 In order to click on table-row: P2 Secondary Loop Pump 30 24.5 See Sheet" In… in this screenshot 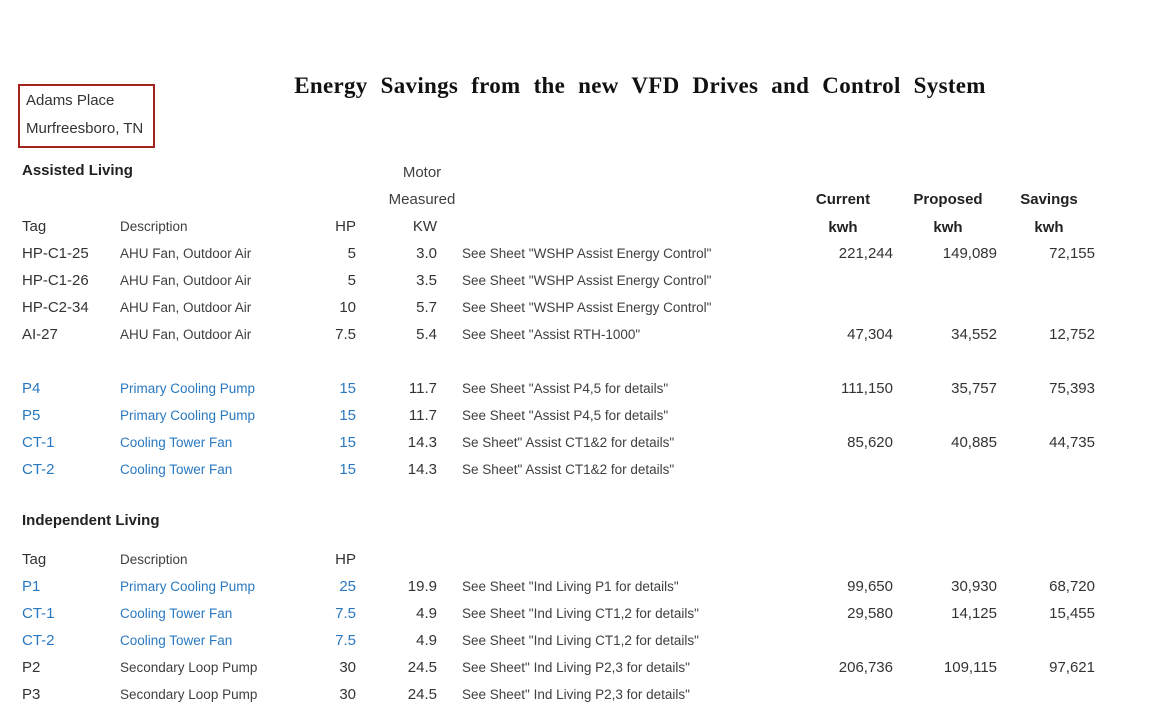, I will do `click(560, 667)`.